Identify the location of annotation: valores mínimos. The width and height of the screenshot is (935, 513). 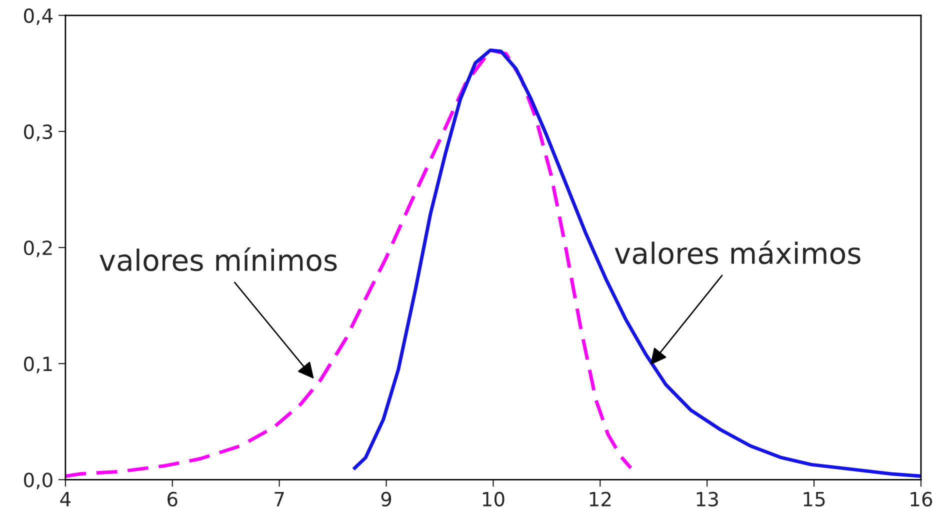
(218, 259).